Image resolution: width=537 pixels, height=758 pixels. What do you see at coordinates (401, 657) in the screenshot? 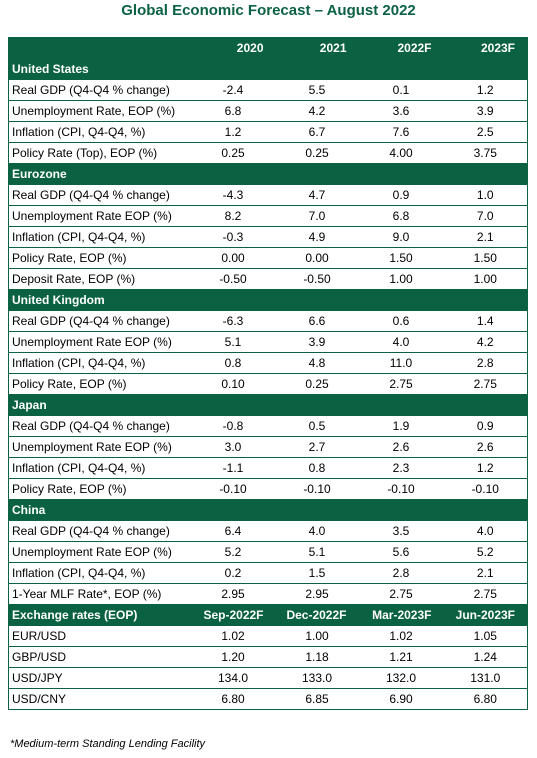
I see `value-cell: 1.21` at bounding box center [401, 657].